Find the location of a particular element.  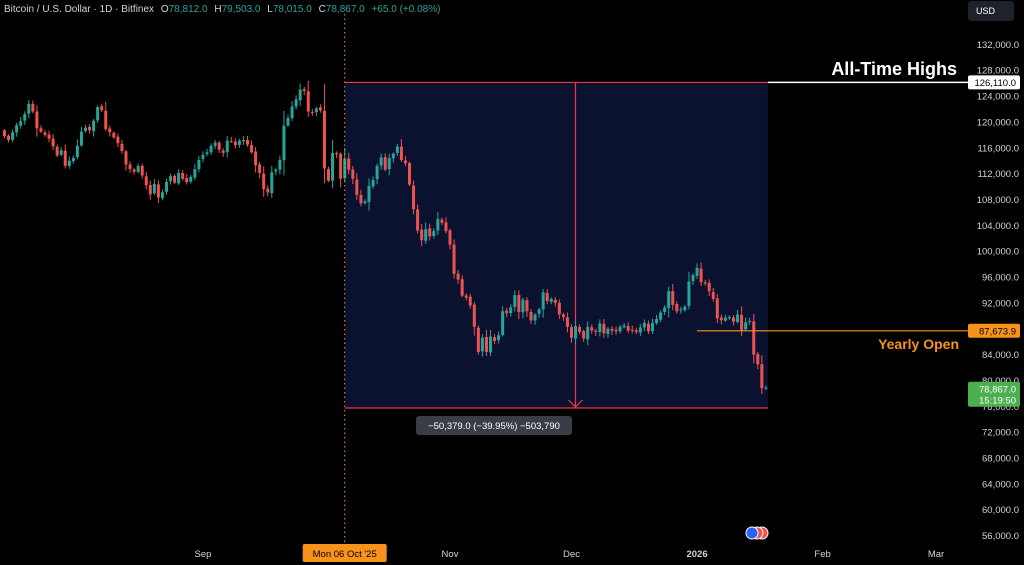

price-tick-label: 116,000.0 is located at coordinates (998, 148).